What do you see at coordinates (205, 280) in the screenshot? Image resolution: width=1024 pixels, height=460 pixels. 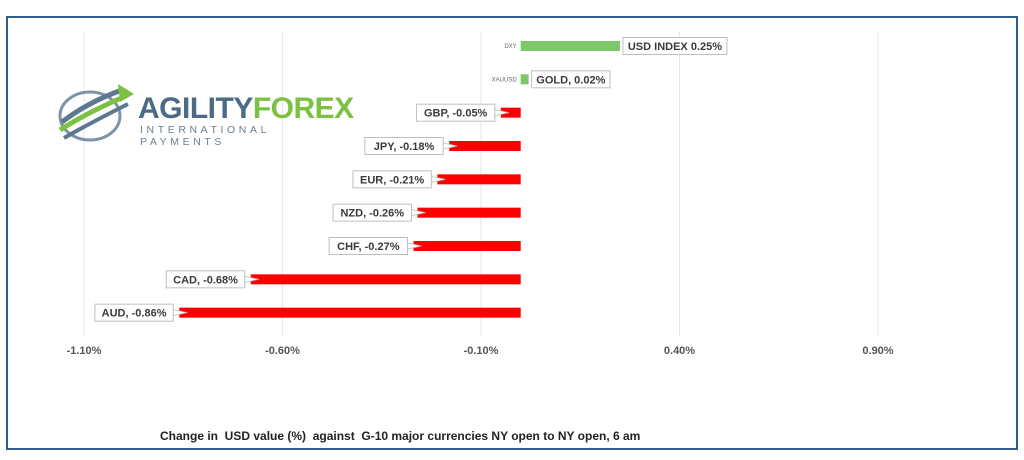 I see `data-label: CAD, -0.68%` at bounding box center [205, 280].